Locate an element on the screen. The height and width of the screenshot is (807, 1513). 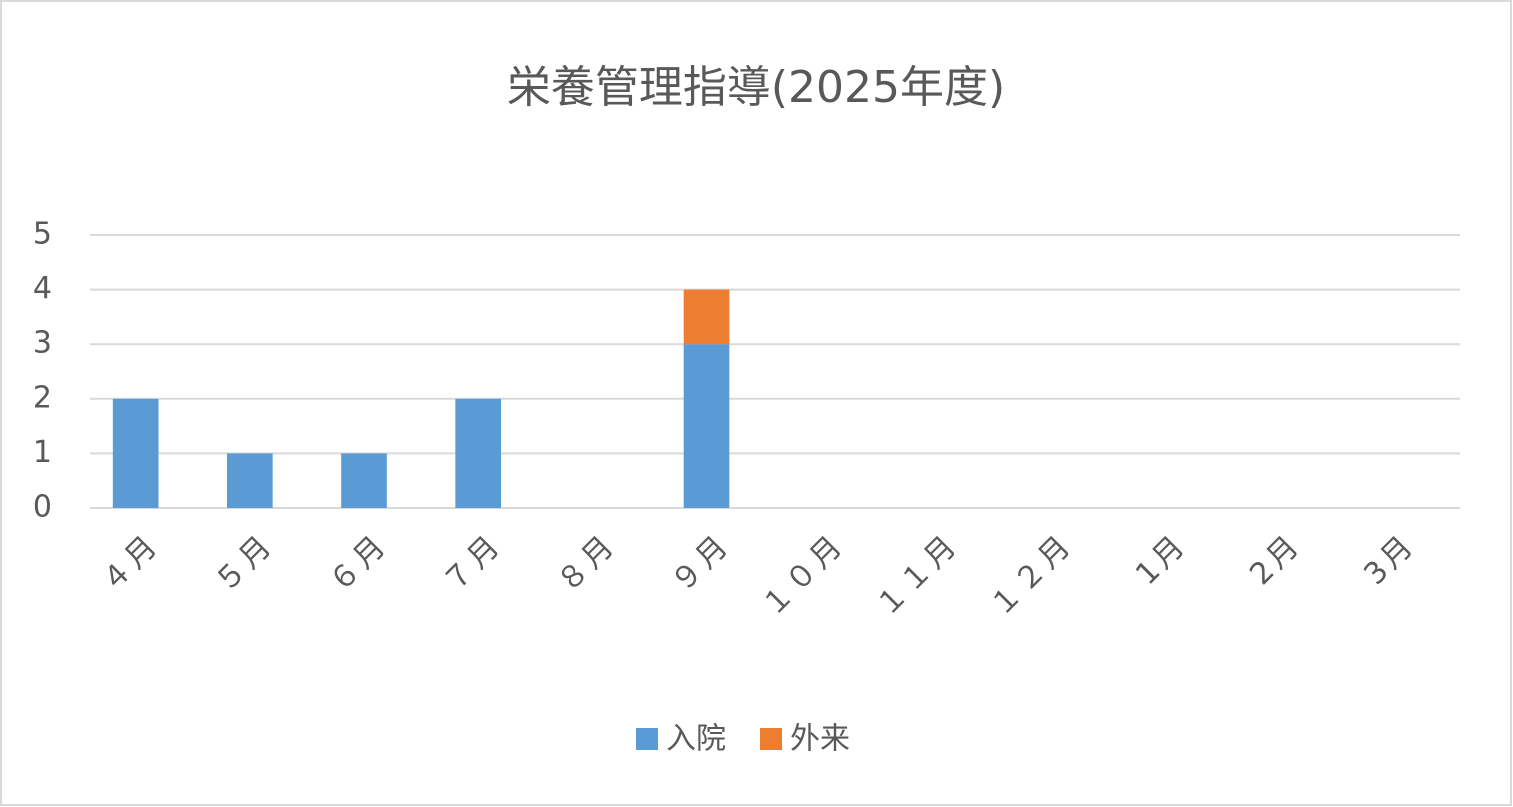
y-tick-label: 5 is located at coordinates (42, 234).